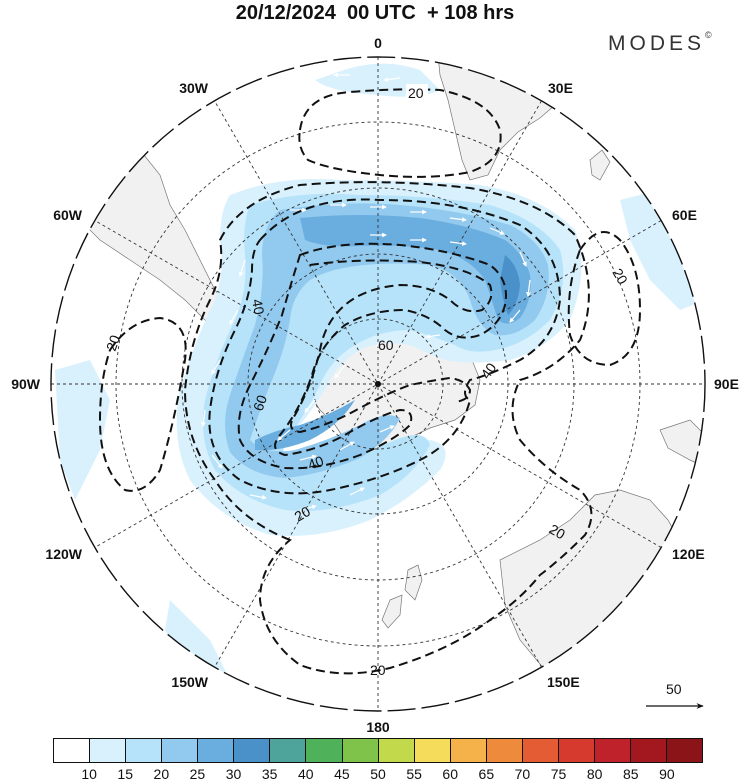 The width and height of the screenshot is (750, 782). What do you see at coordinates (726, 384) in the screenshot?
I see `lon-label-90e: 90E` at bounding box center [726, 384].